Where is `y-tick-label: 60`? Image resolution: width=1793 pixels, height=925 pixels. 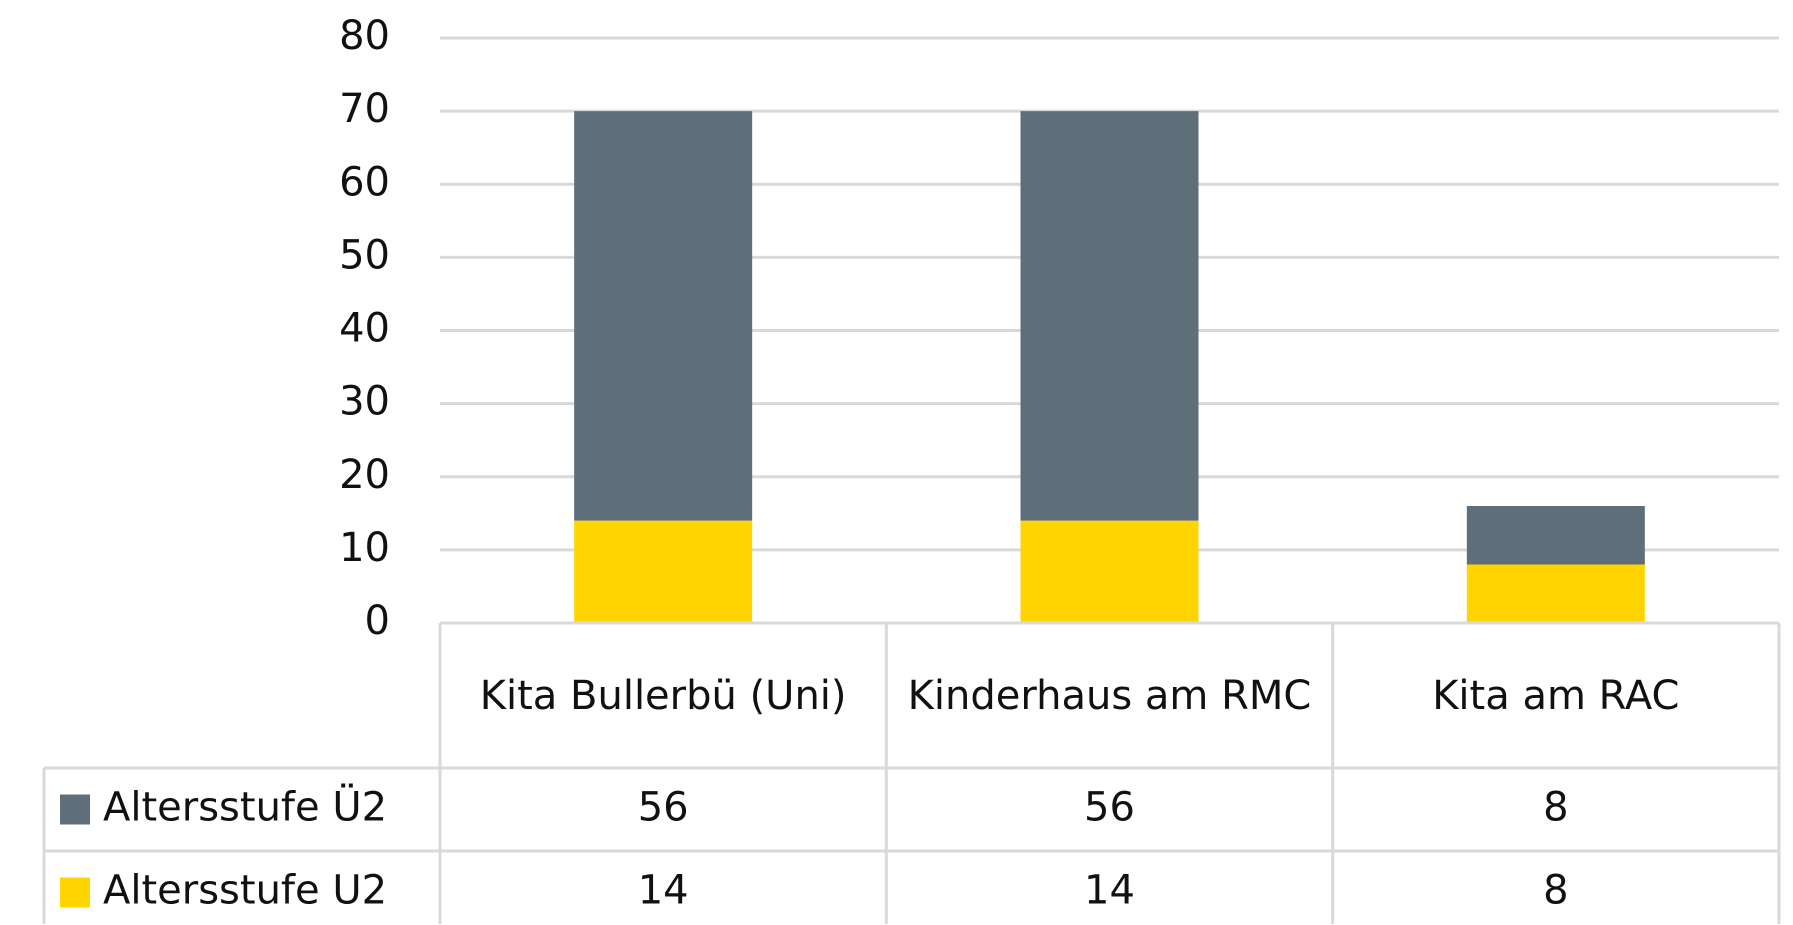 y-tick-label: 60 is located at coordinates (364, 182).